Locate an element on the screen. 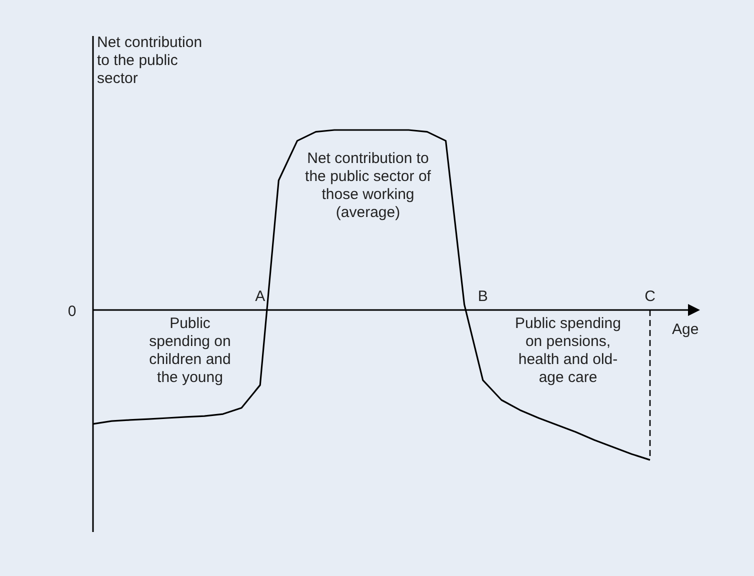  annotation: Net contribution to the public sector of those working (average) is located at coordinates (368, 185).